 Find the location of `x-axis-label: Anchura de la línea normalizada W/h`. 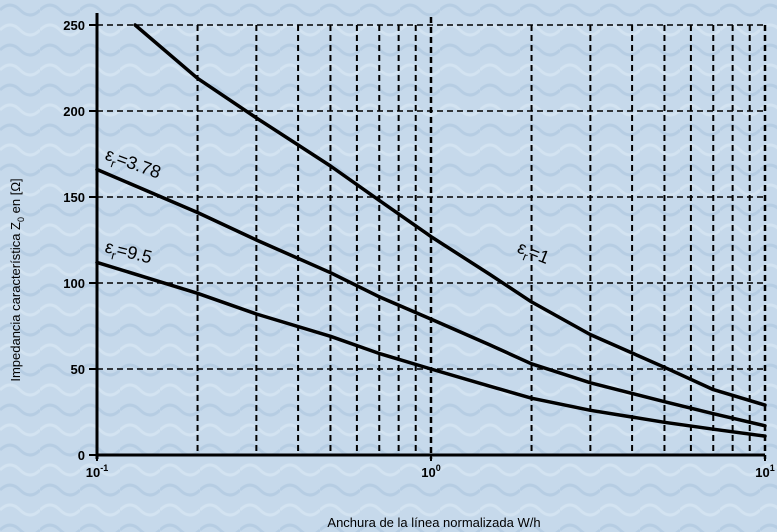

x-axis-label: Anchura de la línea normalizada W/h is located at coordinates (433, 522).